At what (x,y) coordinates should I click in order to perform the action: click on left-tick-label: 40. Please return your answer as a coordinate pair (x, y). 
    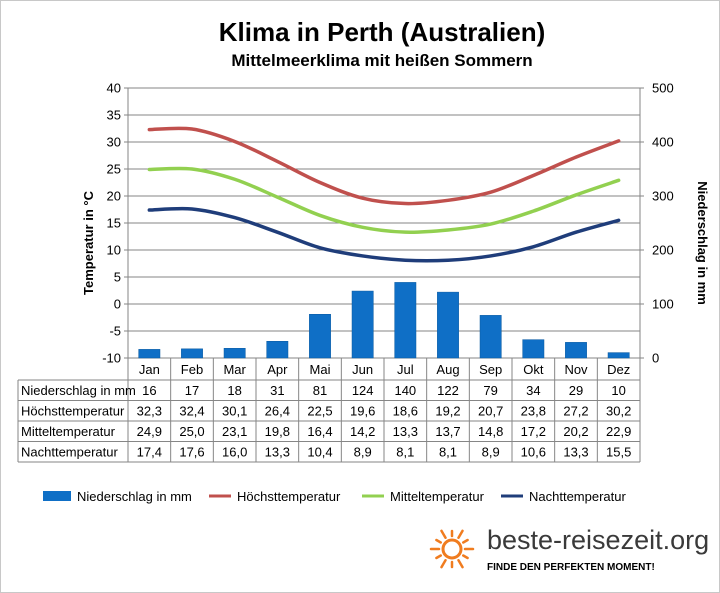
    Looking at the image, I should click on (114, 88).